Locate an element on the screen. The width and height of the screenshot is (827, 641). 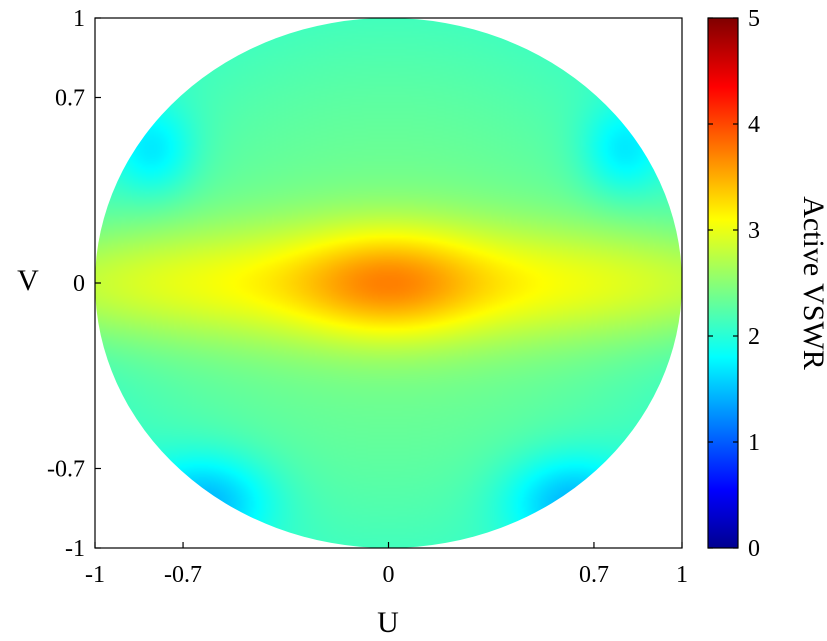
colorbar-ticks: 0 1 2 3 4 5 is located at coordinates (734, 284).